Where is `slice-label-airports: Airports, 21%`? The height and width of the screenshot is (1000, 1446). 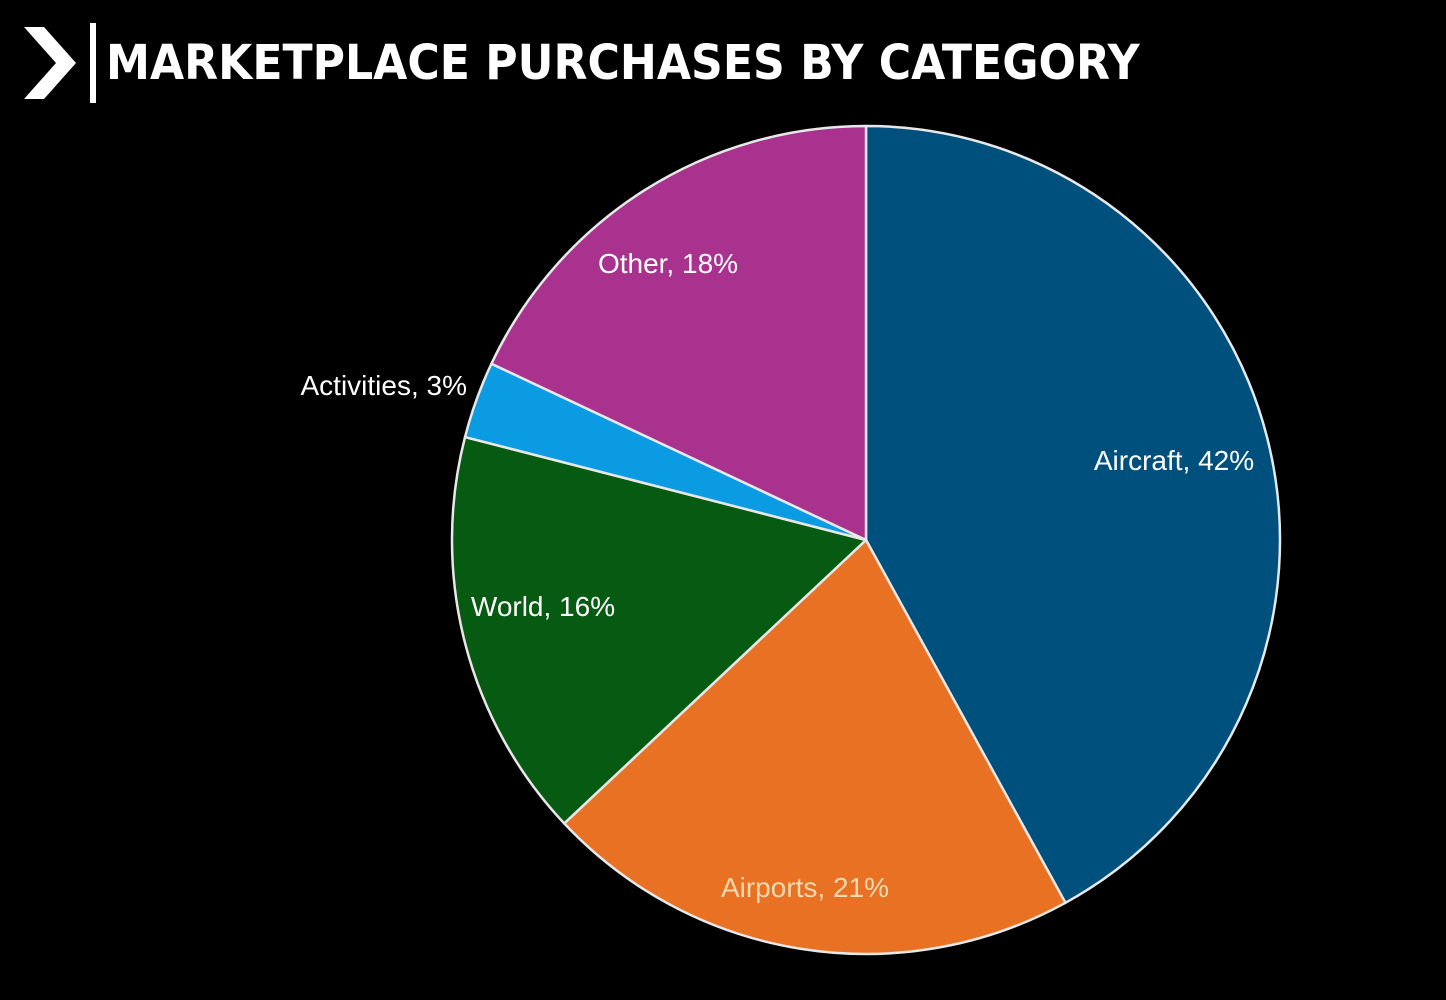 slice-label-airports: Airports, 21% is located at coordinates (805, 887).